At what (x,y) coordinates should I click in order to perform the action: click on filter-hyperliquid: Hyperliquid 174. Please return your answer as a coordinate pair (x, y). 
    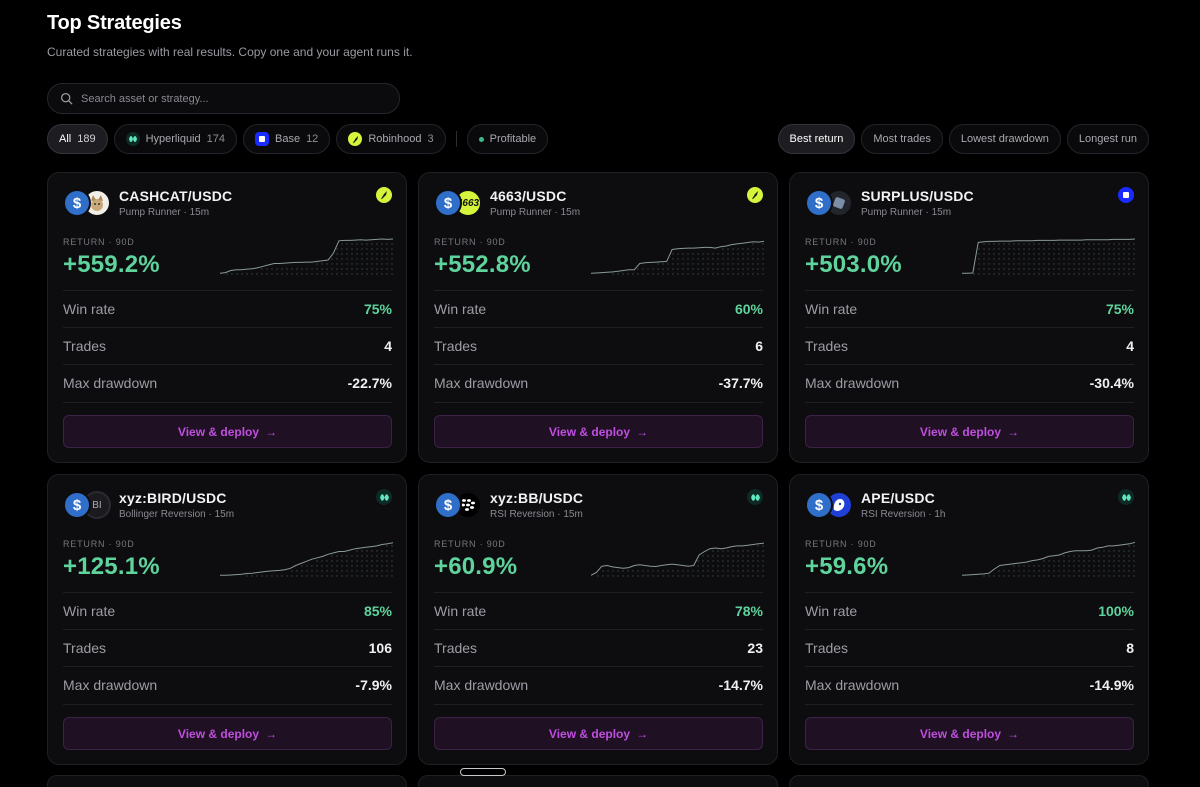
    Looking at the image, I should click on (175, 139).